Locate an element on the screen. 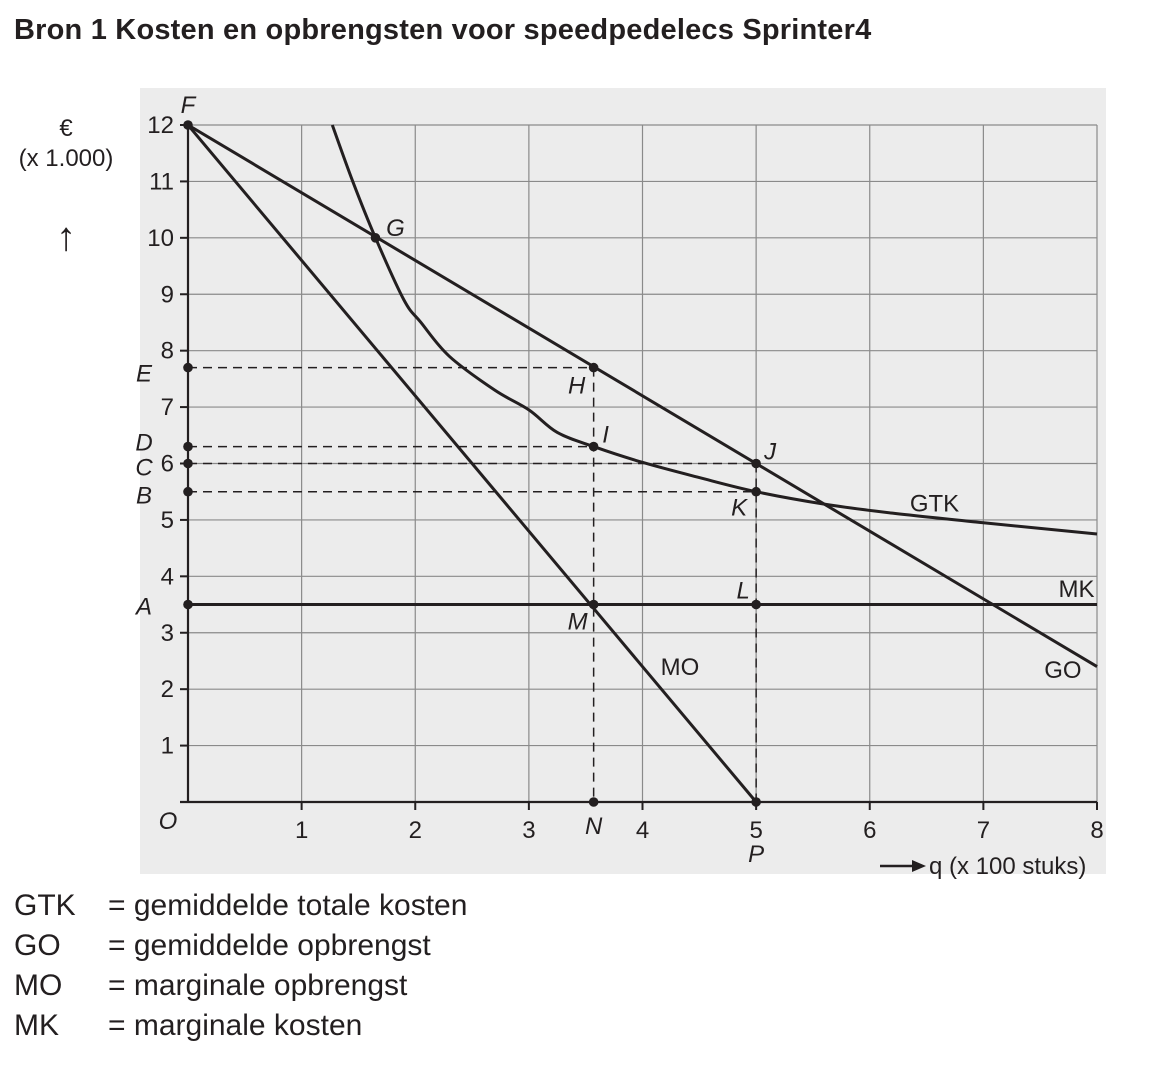  point-i-label: I is located at coordinates (605, 435).